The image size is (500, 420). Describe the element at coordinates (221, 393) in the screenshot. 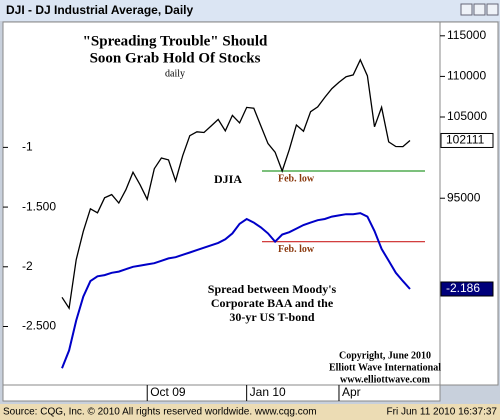

I see `x-axis-panel` at that location.